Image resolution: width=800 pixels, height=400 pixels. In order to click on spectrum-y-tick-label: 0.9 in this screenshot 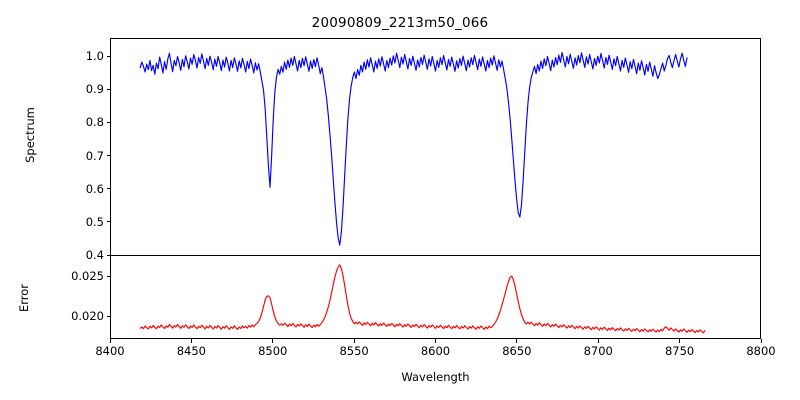, I will do `click(94, 89)`.